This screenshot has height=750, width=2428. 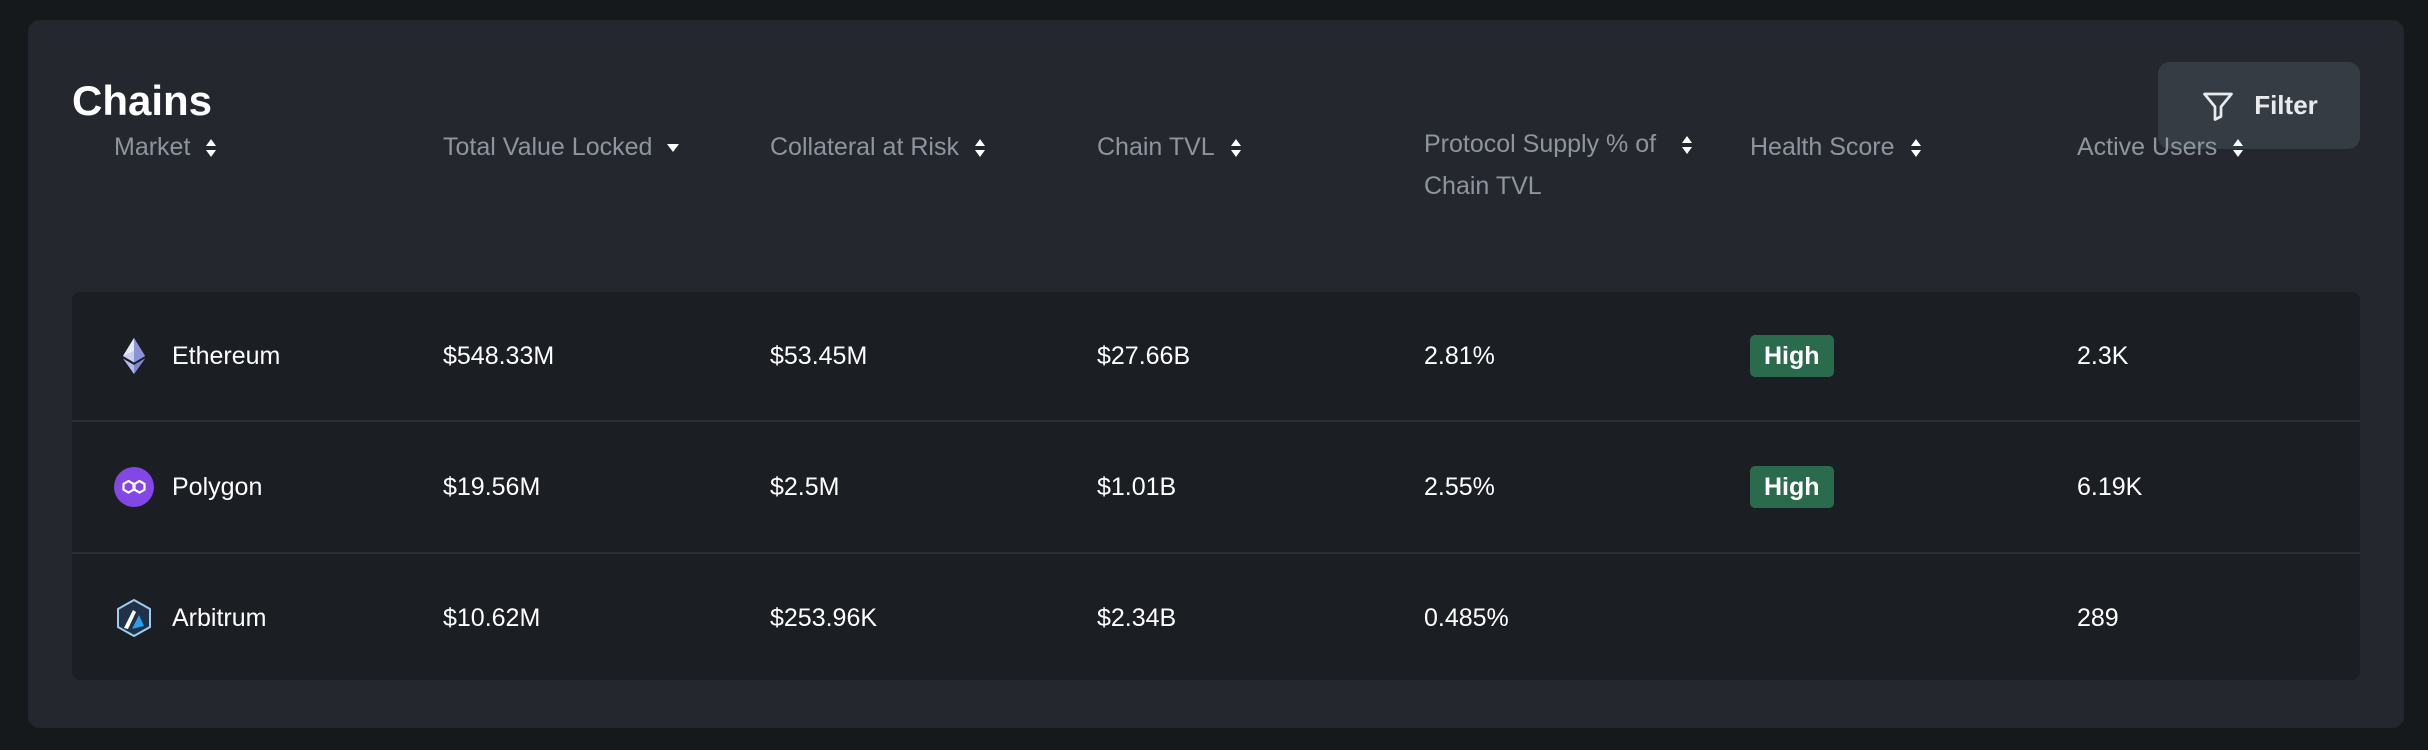 What do you see at coordinates (878, 147) in the screenshot?
I see `column-header-collateral-at-risk: Collateral at Risk` at bounding box center [878, 147].